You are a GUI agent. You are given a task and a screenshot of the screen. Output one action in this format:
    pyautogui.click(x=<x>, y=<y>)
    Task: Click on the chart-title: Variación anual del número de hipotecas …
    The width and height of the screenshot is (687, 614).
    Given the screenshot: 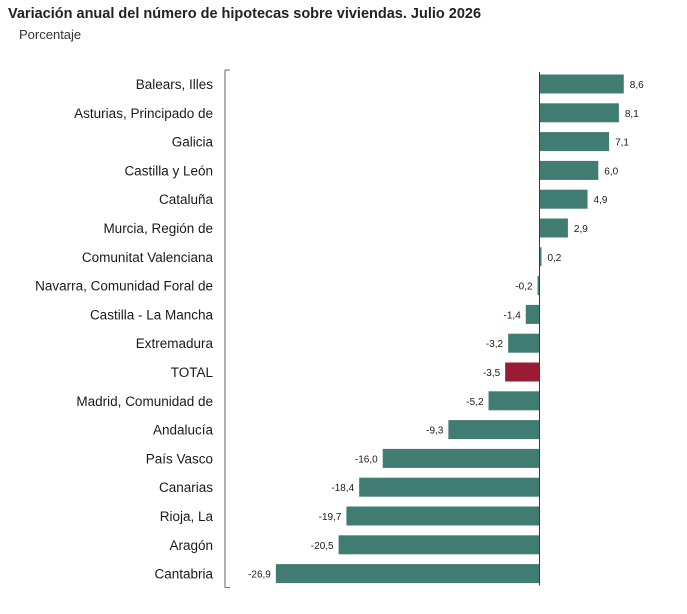 What is the action you would take?
    pyautogui.click(x=245, y=14)
    